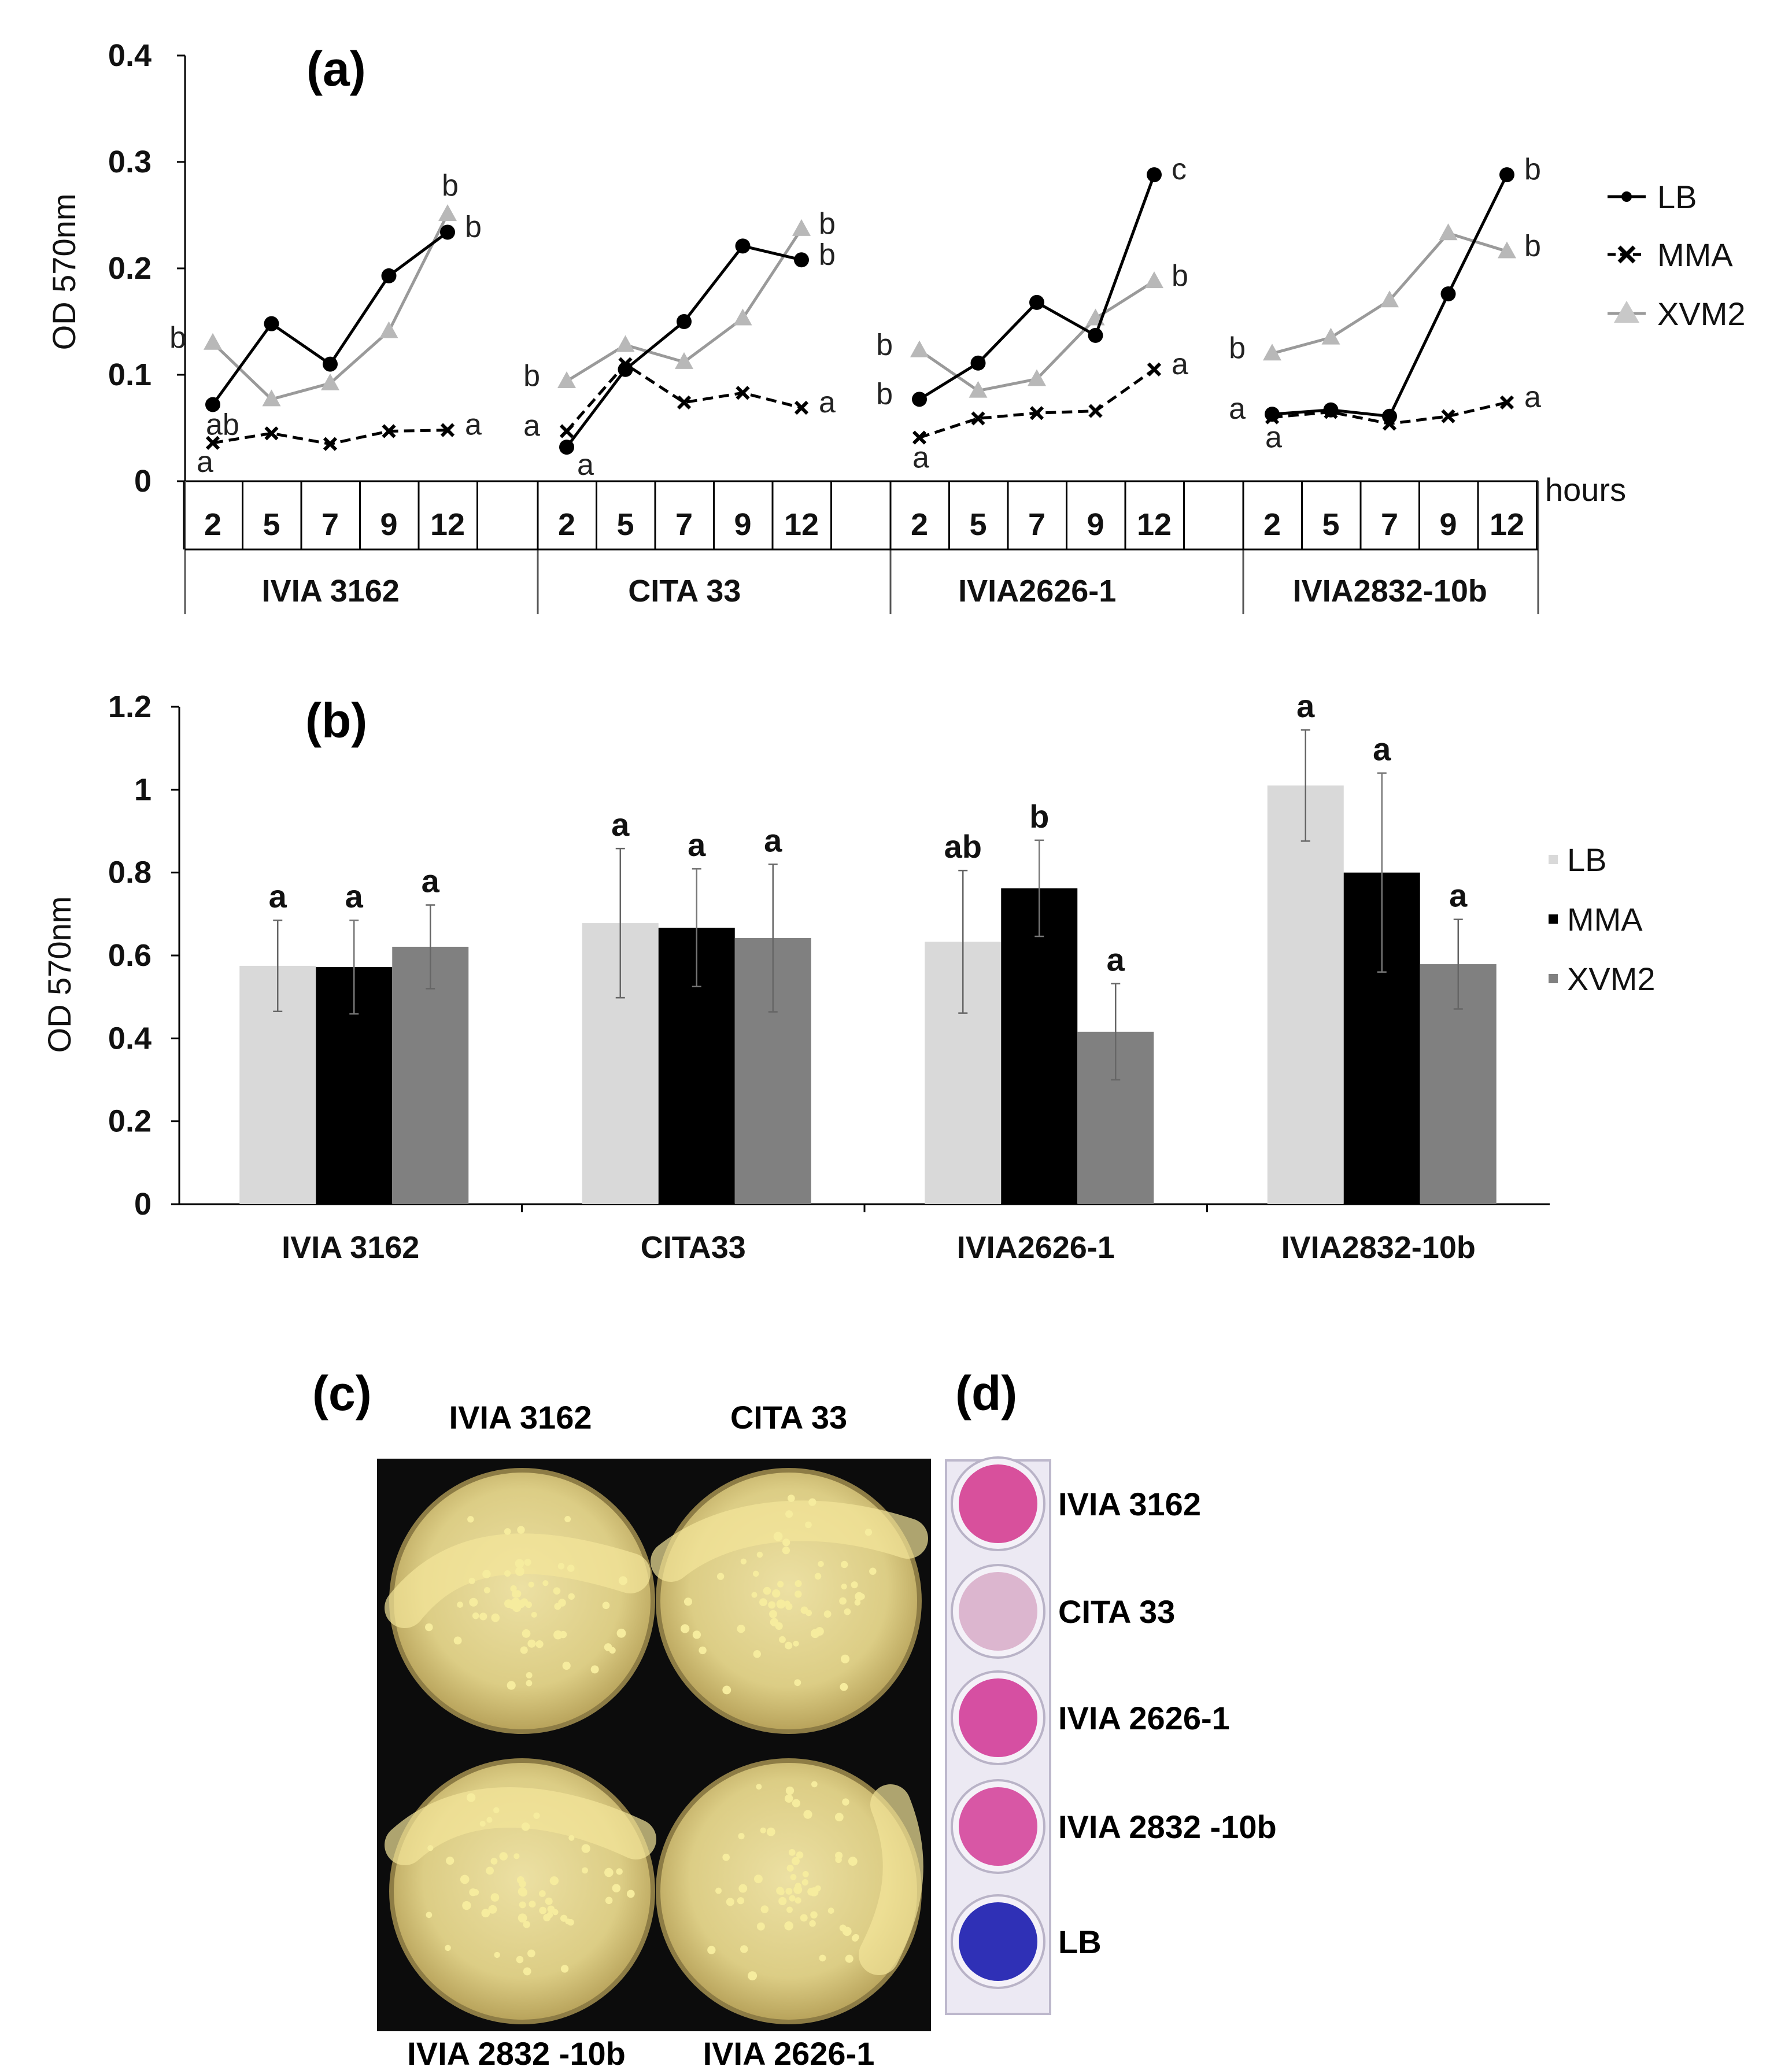 The height and width of the screenshot is (2070, 1792). What do you see at coordinates (130, 1121) in the screenshot?
I see `panel-b-y-tick-label: 0.2` at bounding box center [130, 1121].